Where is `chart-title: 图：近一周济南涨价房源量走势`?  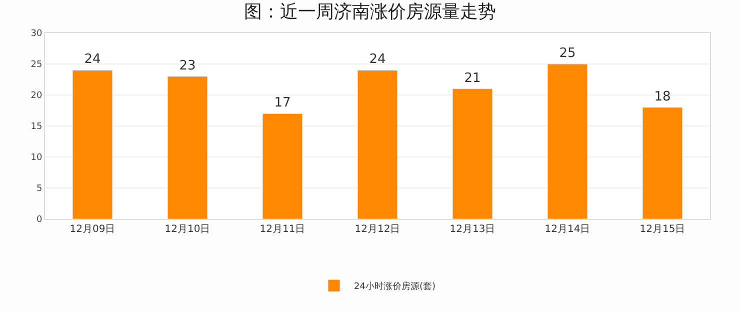
chart-title: 图：近一周济南涨价房源量走势 is located at coordinates (370, 11).